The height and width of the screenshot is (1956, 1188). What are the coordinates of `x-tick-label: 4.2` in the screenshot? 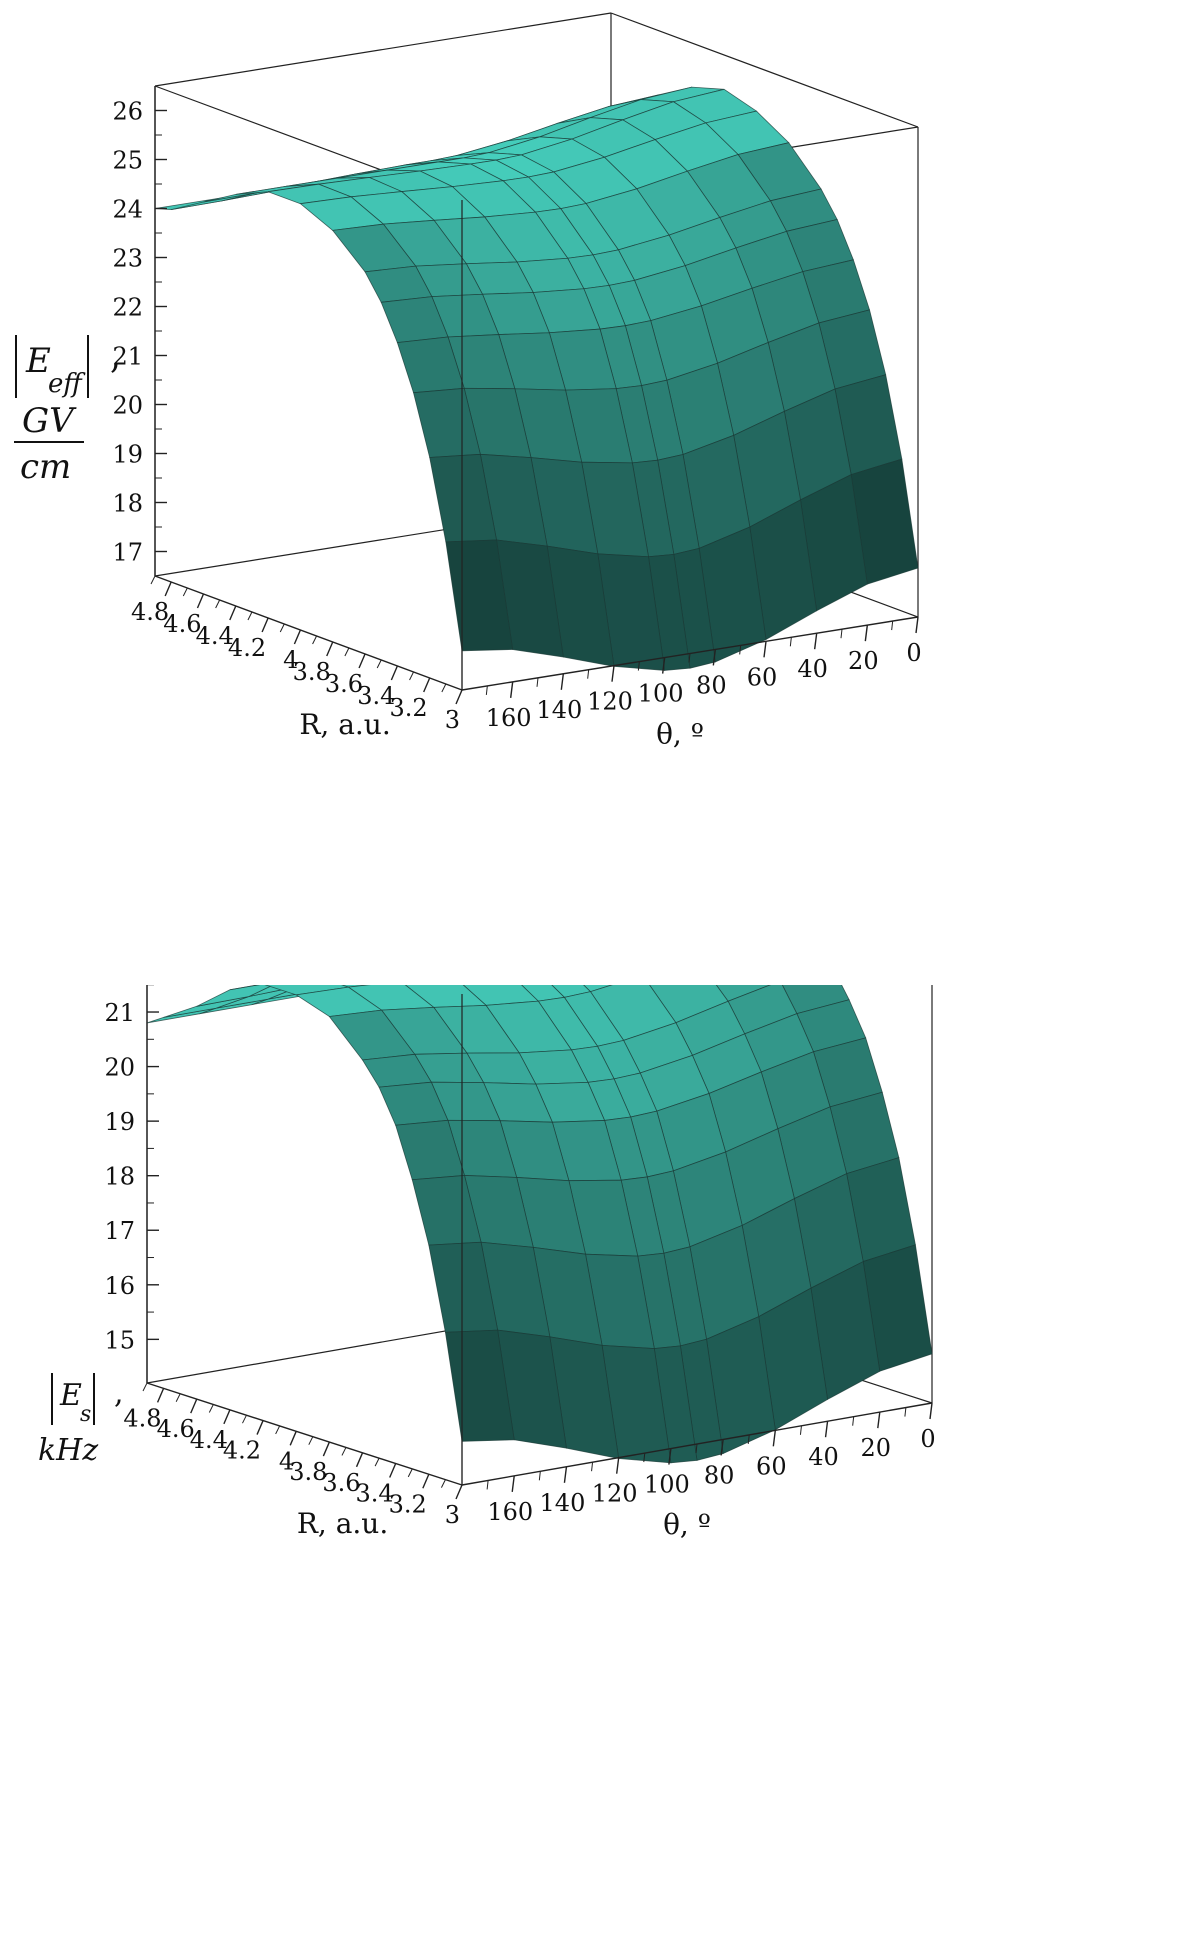 It's located at (242, 1451).